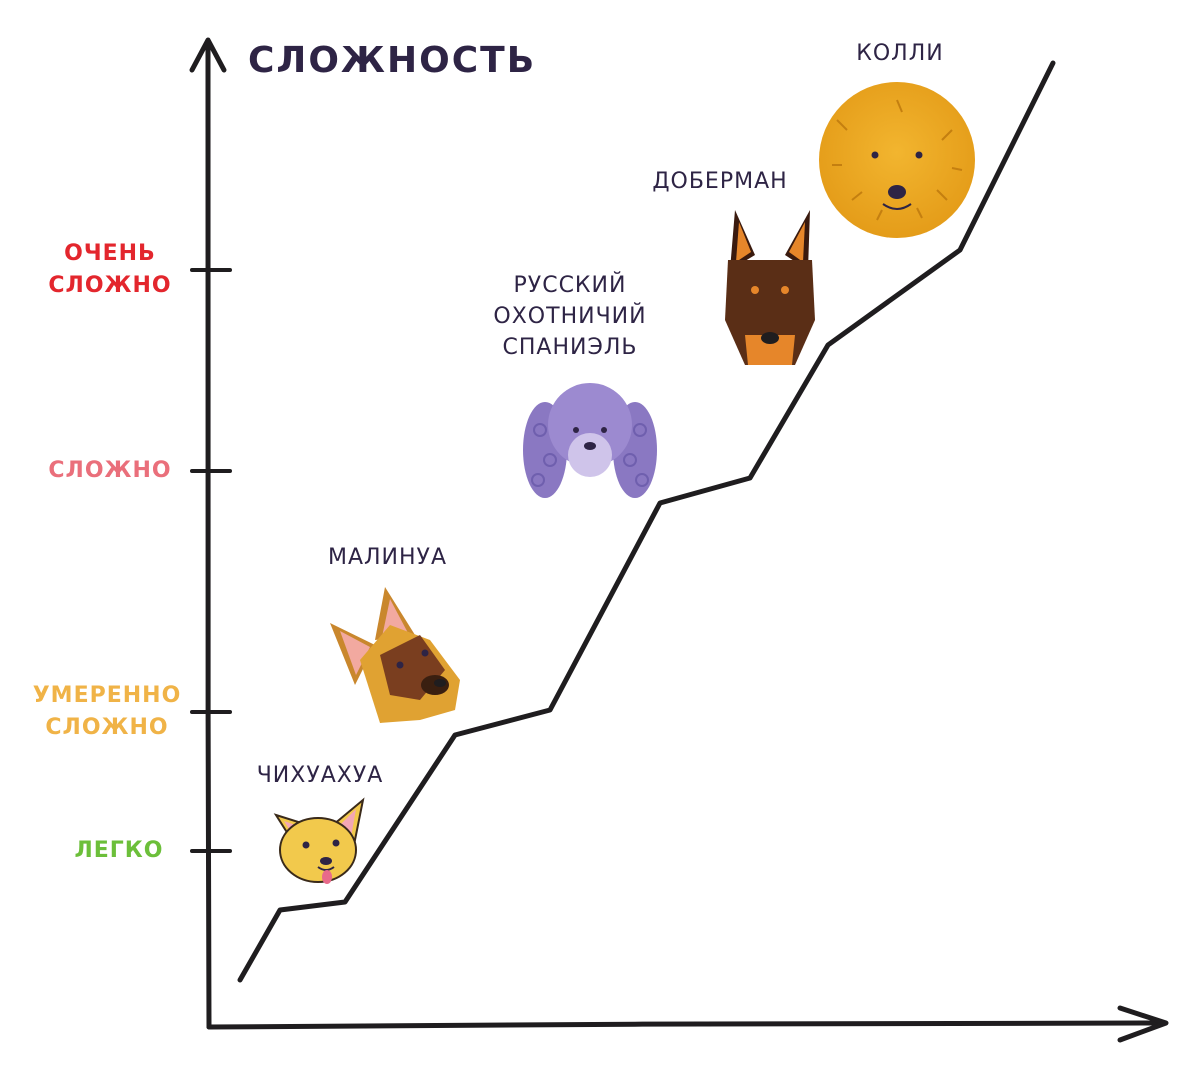  Describe the element at coordinates (320, 775) in the screenshot. I see `label-chihuahua: ЧИХУАХУА` at that location.